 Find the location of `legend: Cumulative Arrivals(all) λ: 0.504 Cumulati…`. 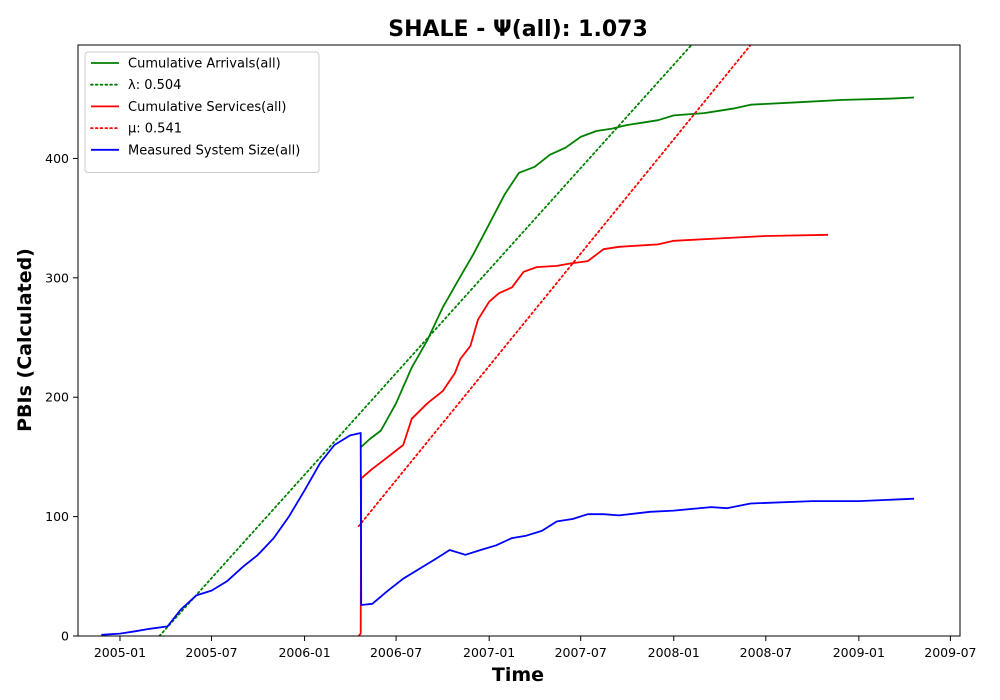

legend: Cumulative Arrivals(all) λ: 0.504 Cumulati… is located at coordinates (202, 112).